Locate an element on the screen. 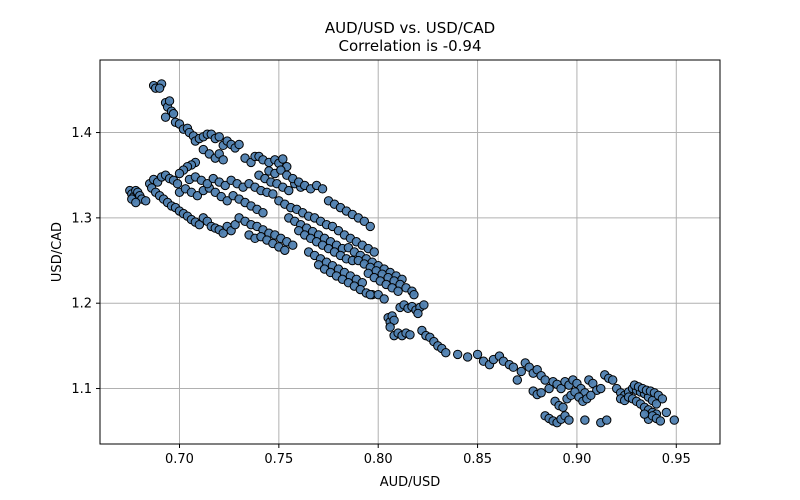 Image resolution: width=800 pixels, height=500 pixels. chart-subtitle: Correlation is -0.94 is located at coordinates (409, 46).